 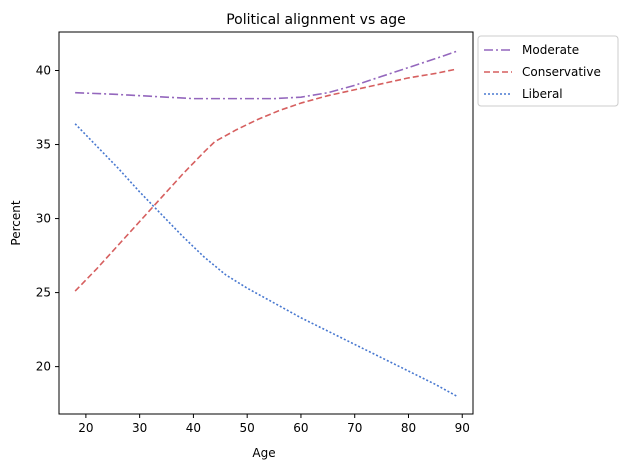 What do you see at coordinates (561, 72) in the screenshot?
I see `legend-label-conservative: Conservative` at bounding box center [561, 72].